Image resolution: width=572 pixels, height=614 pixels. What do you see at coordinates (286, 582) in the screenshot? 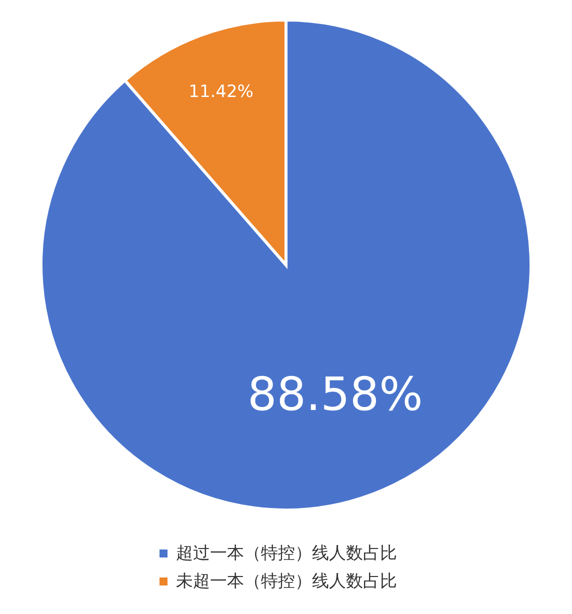
I see `legend-label: 未超一本（特控）线人数占比` at bounding box center [286, 582].